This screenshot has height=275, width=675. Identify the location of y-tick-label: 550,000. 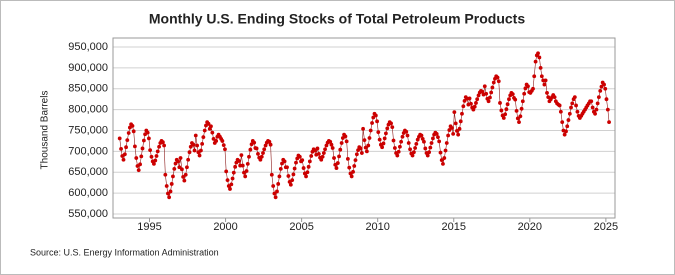
(88, 214).